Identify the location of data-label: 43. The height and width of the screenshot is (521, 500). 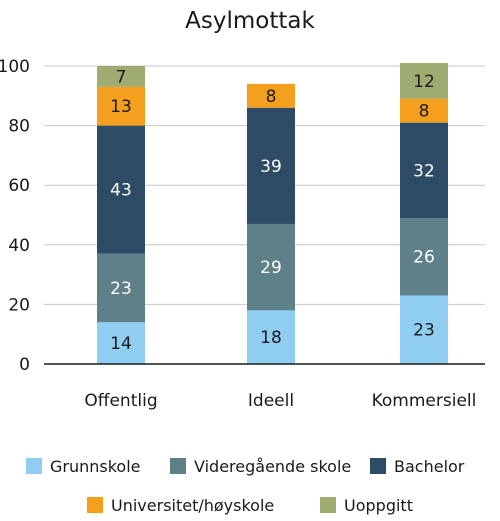
(121, 191).